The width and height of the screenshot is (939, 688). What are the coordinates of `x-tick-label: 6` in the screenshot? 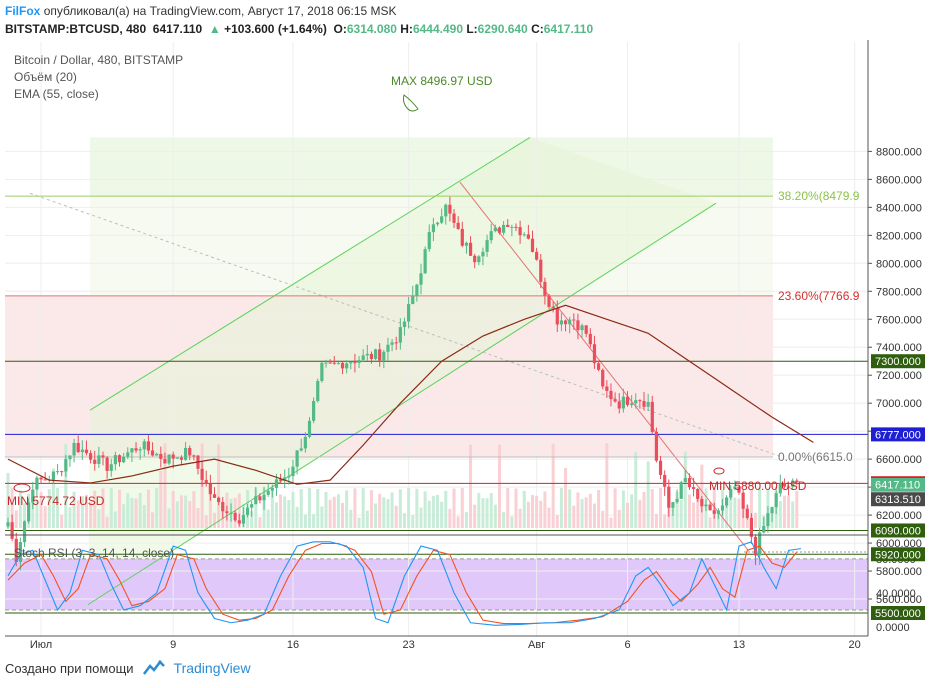 It's located at (627, 645).